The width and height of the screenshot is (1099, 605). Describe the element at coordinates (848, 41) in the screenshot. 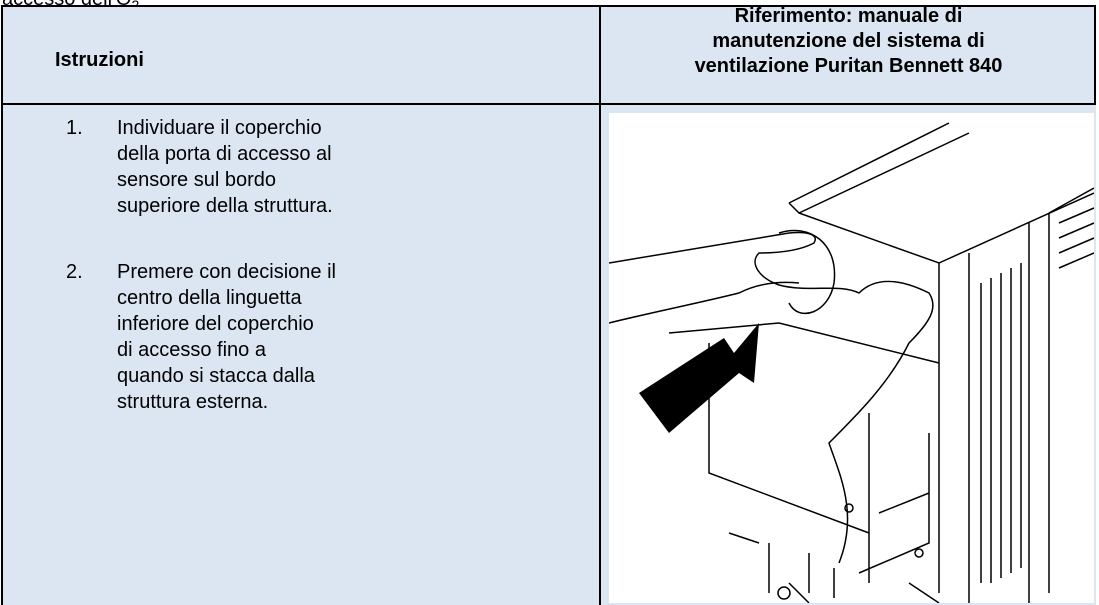

I see `header-line: manutenzione del sistema di` at that location.